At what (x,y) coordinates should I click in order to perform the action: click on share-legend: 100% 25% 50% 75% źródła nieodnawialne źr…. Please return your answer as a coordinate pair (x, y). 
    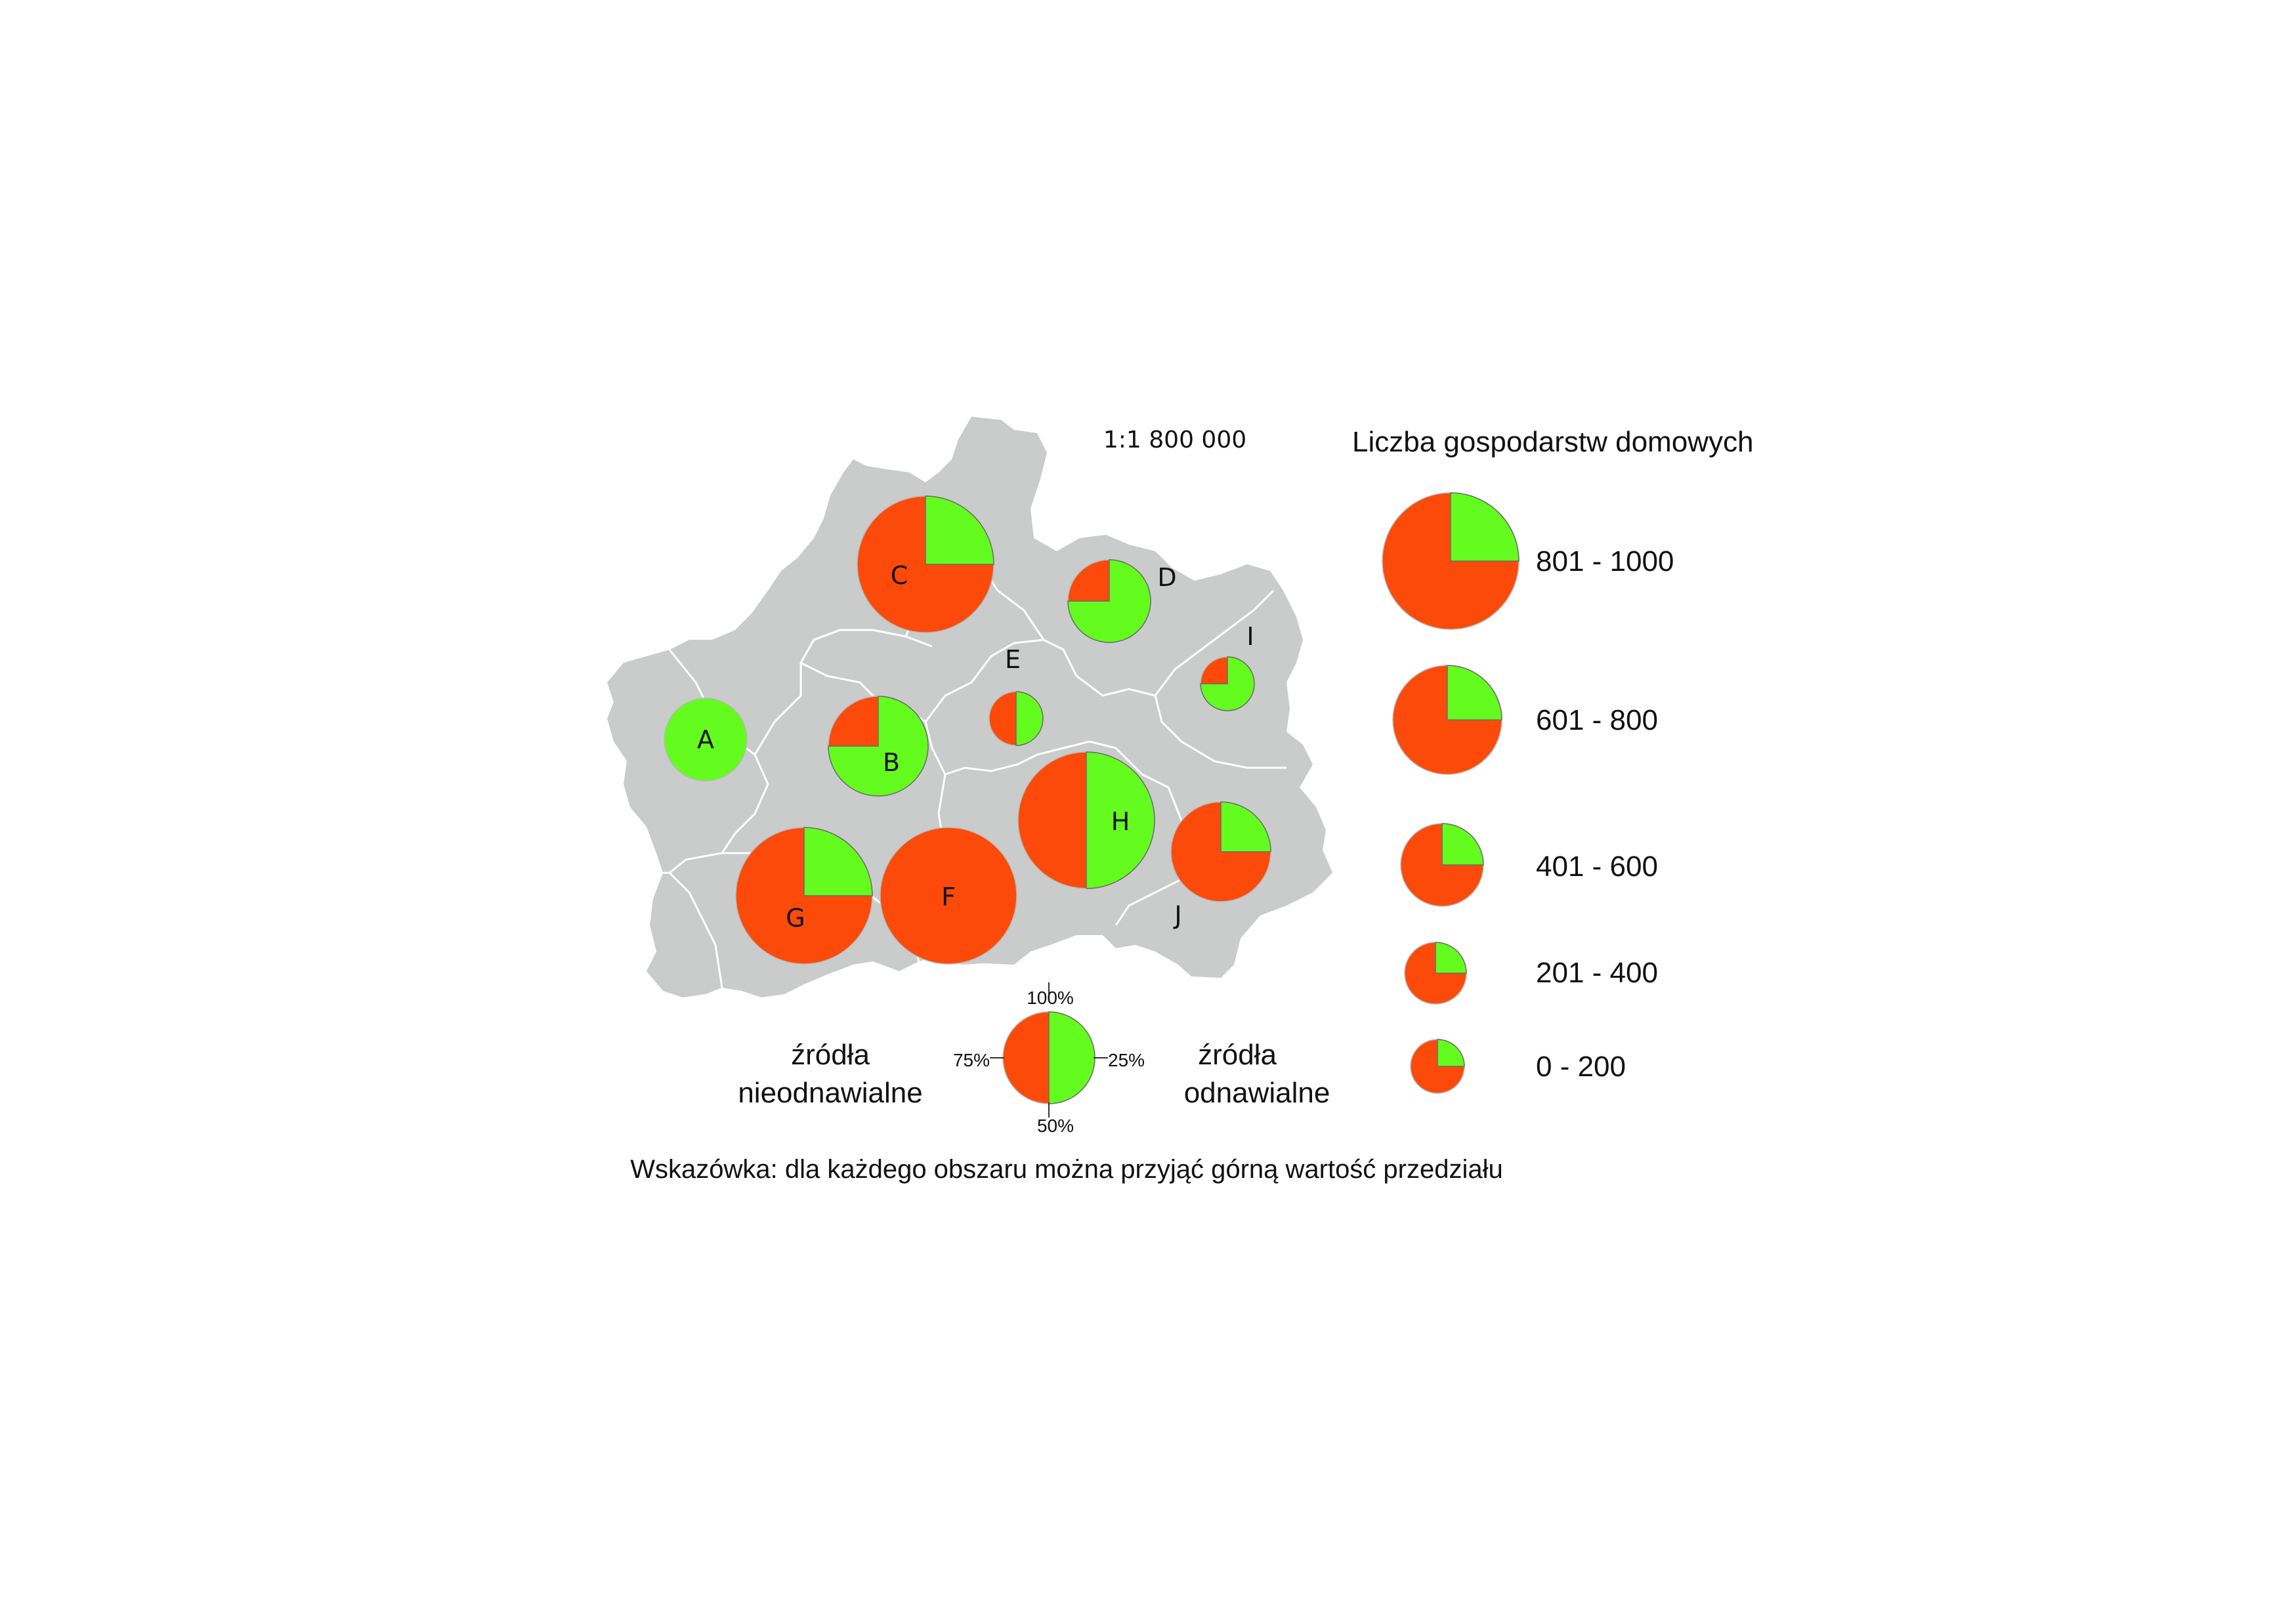
    Looking at the image, I should click on (1034, 1059).